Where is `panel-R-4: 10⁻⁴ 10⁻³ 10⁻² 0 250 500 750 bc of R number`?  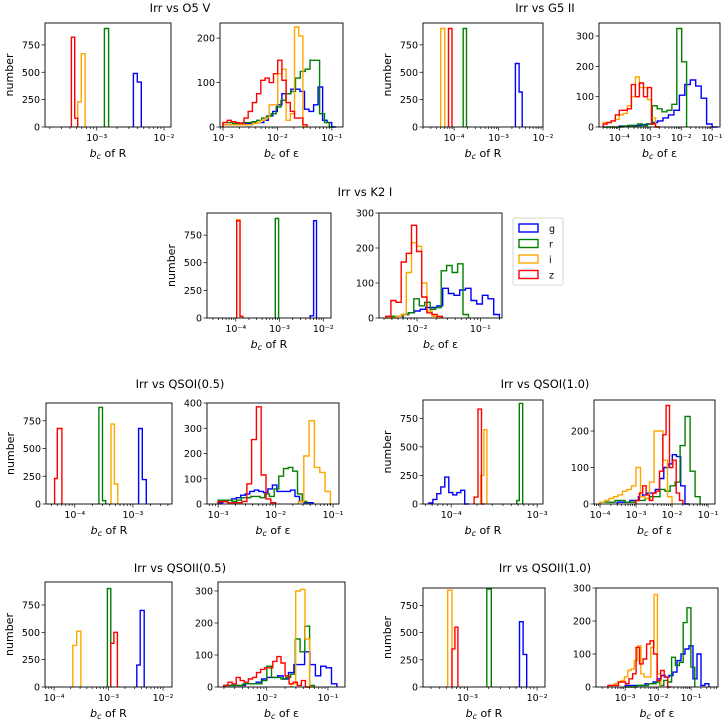
panel-R-4: 10⁻⁴ 10⁻³ 10⁻² 0 250 500 750 bc of R number is located at coordinates (249, 282).